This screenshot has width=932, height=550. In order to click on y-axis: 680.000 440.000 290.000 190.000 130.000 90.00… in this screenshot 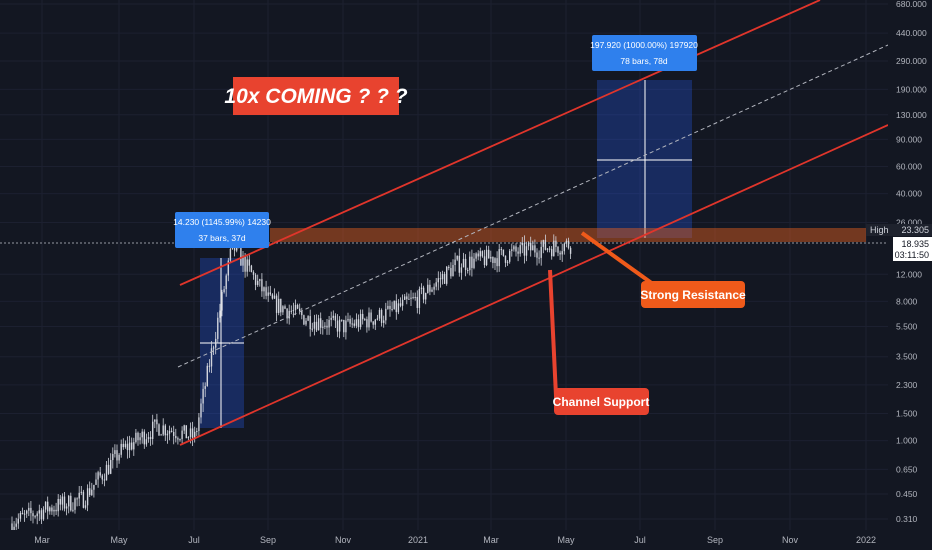, I will do `click(910, 265)`.